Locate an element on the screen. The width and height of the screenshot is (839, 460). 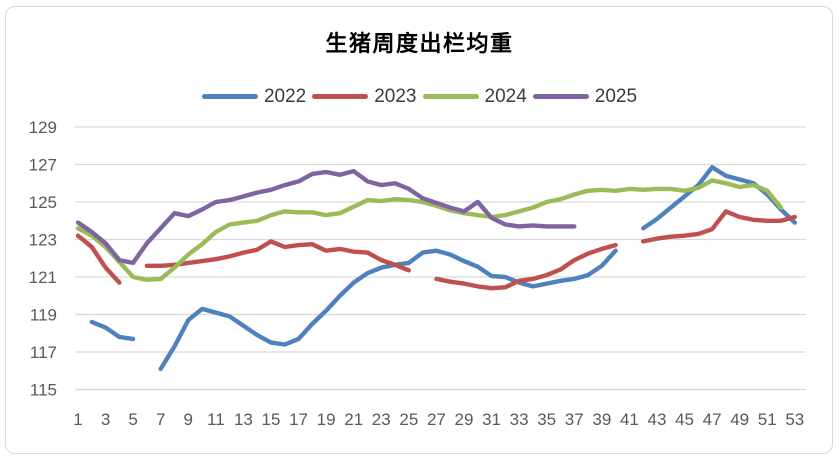
legend-label-2022: 2022 is located at coordinates (285, 96).